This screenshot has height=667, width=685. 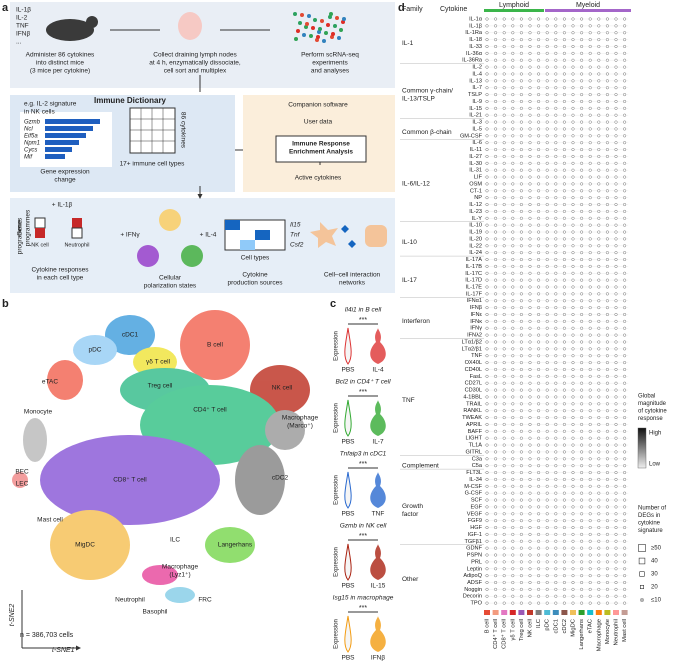 What do you see at coordinates (50, 382) in the screenshot?
I see `cluster-label: eTAC` at bounding box center [50, 382].